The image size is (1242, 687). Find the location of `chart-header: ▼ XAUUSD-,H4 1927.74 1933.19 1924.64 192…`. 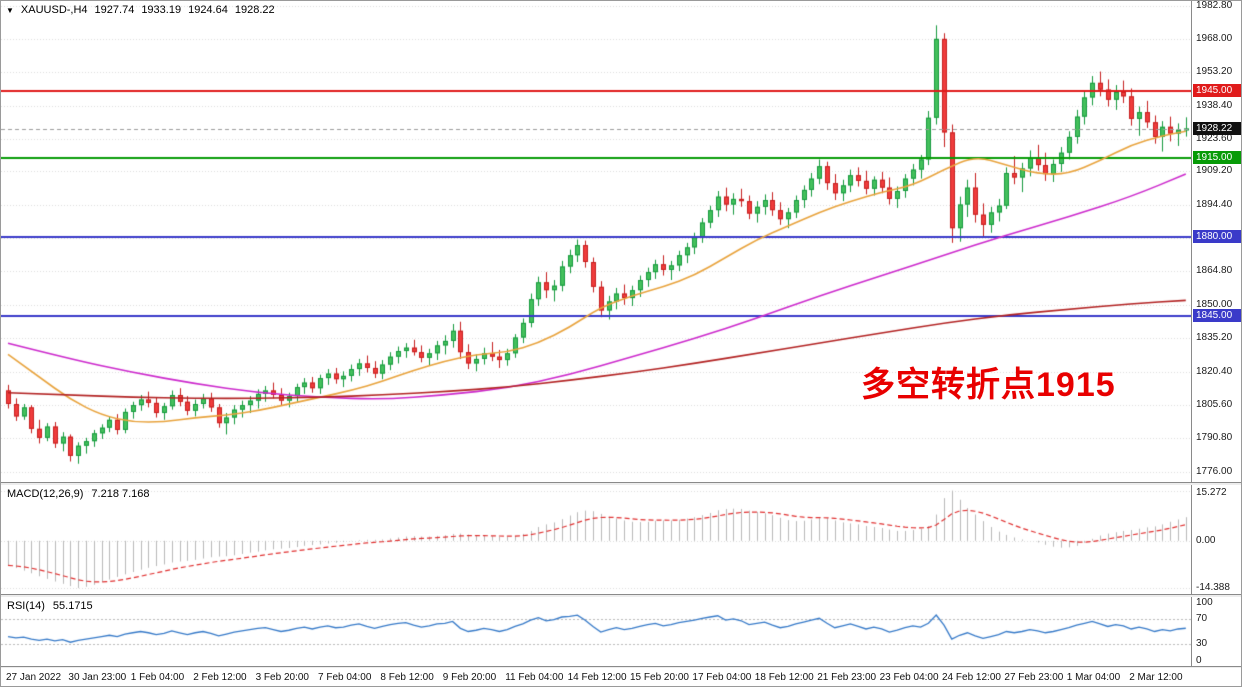

chart-header: ▼ XAUUSD-,H4 1927.74 1933.19 1924.64 192… is located at coordinates (140, 10).